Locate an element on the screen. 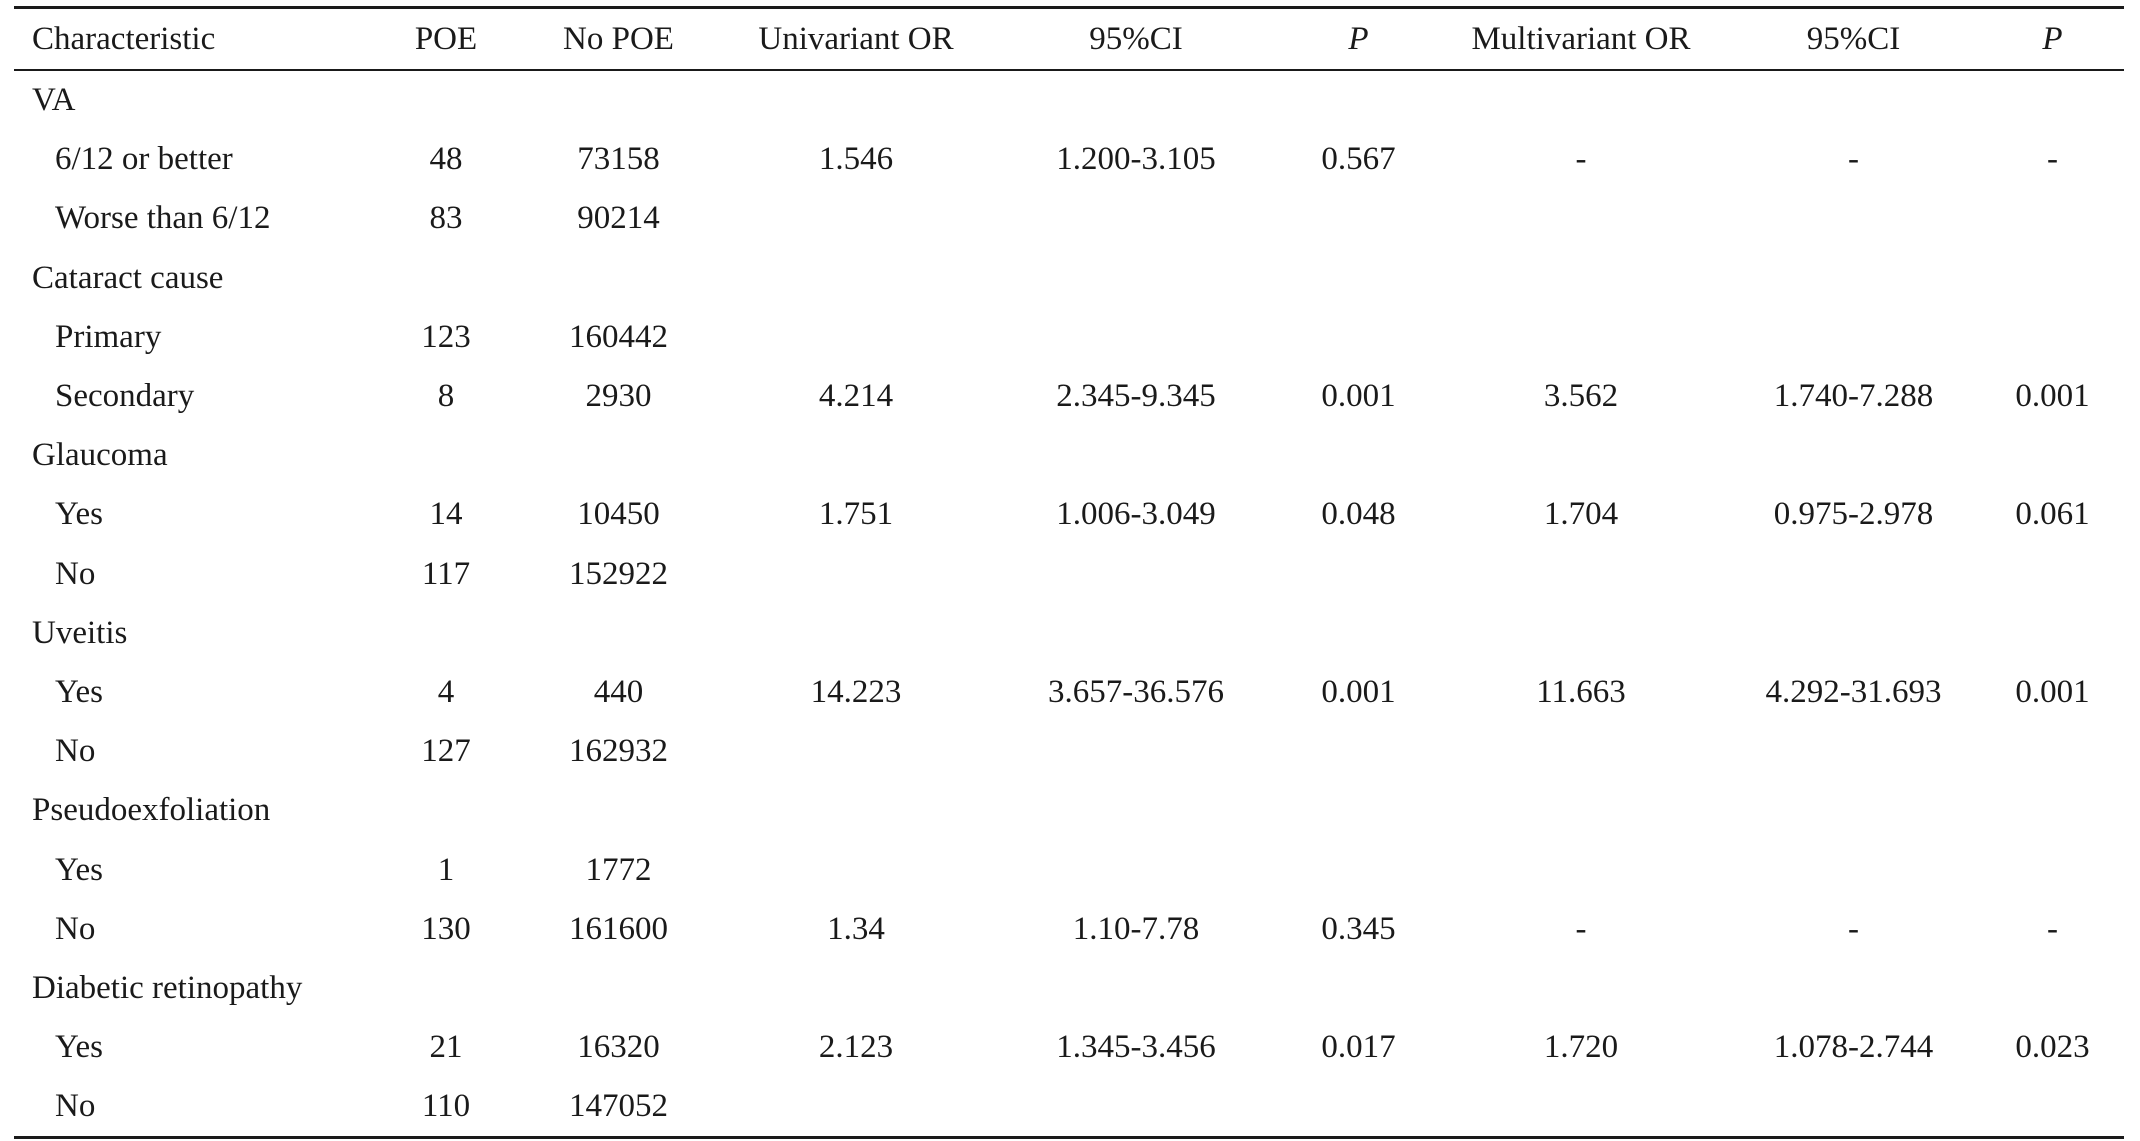 This screenshot has height=1141, width=2140. cell-poe: 110 is located at coordinates (446, 1106).